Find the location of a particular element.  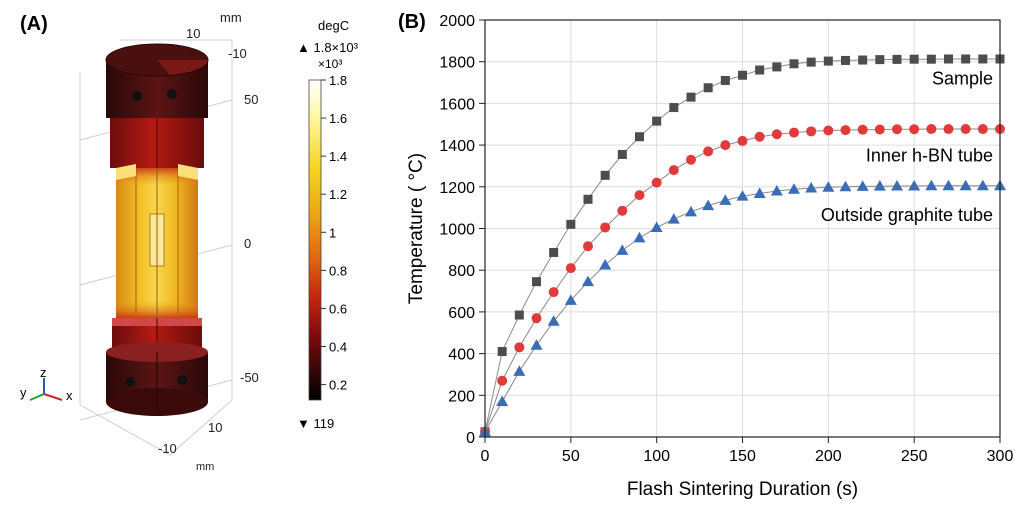

y-tick-label: 2000 is located at coordinates (457, 21).